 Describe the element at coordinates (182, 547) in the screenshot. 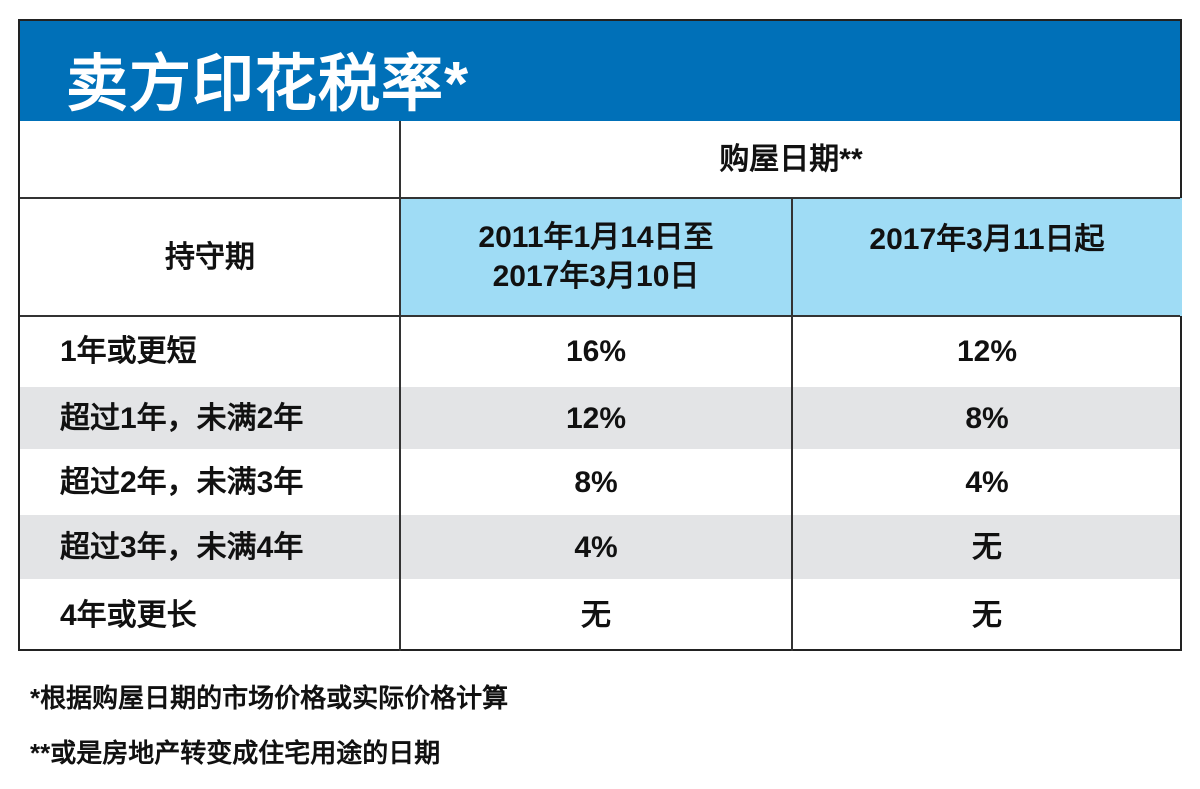

I see `row-period: 超过3年，未满4年` at that location.